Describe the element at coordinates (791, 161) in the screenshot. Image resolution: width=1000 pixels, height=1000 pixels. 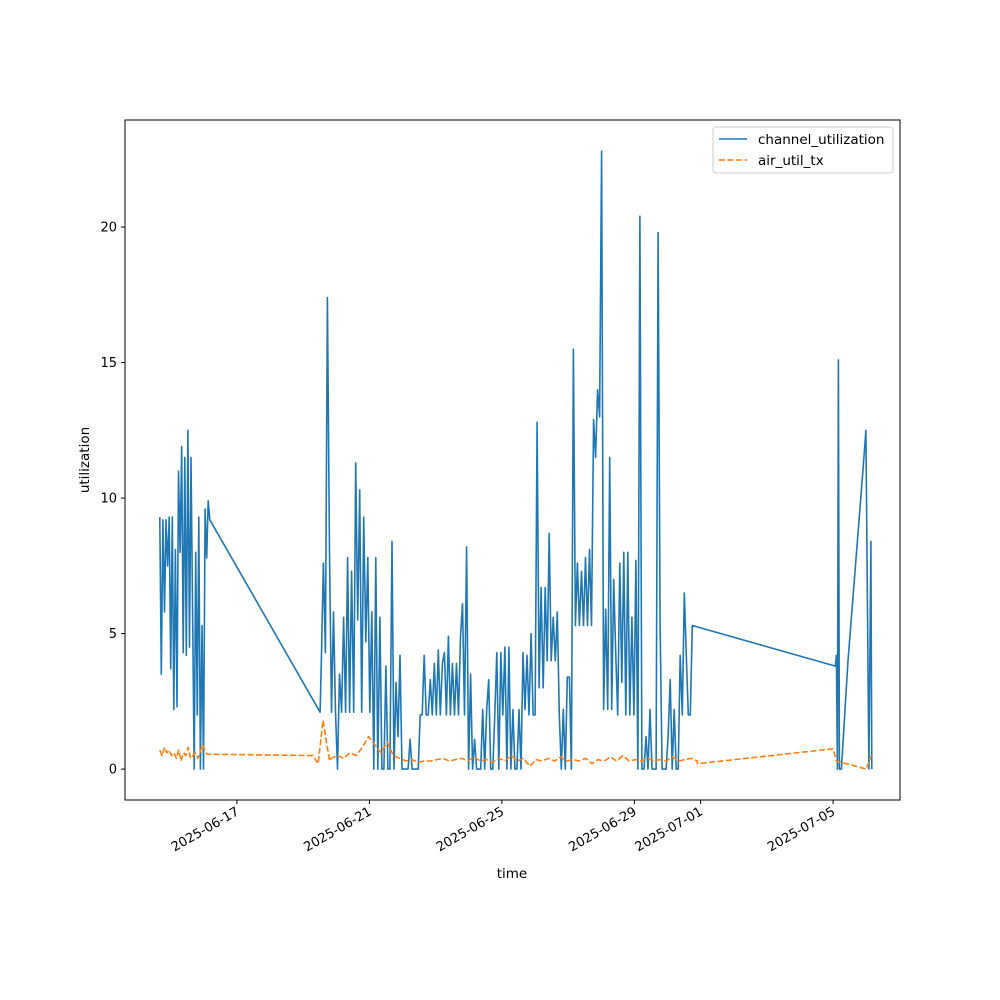
I see `legend-label-air-util-tx: air_util_tx` at that location.